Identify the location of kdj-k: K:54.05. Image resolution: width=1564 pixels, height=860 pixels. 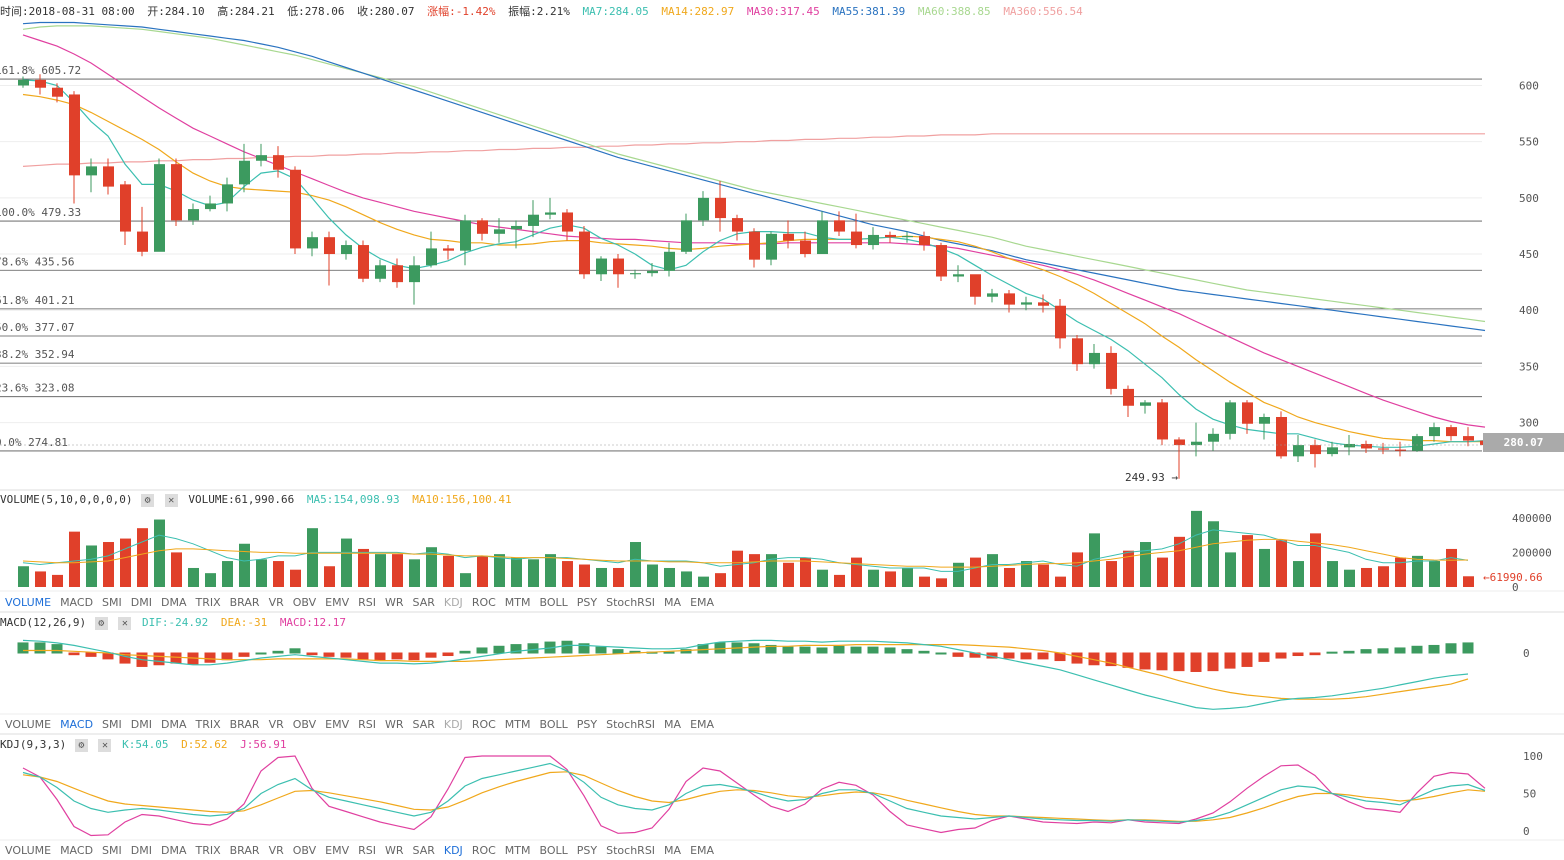
(145, 744).